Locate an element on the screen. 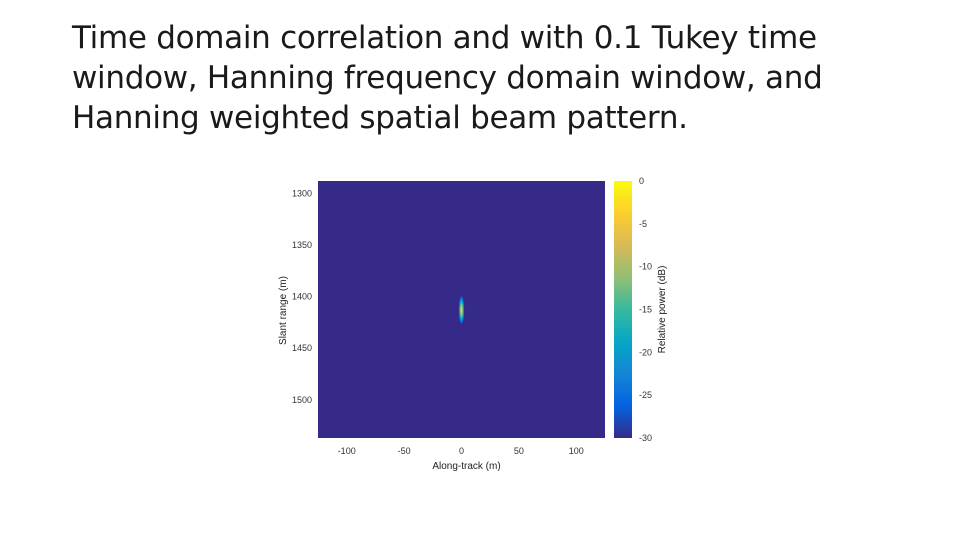  y-tick-label: 1450 is located at coordinates (302, 348).